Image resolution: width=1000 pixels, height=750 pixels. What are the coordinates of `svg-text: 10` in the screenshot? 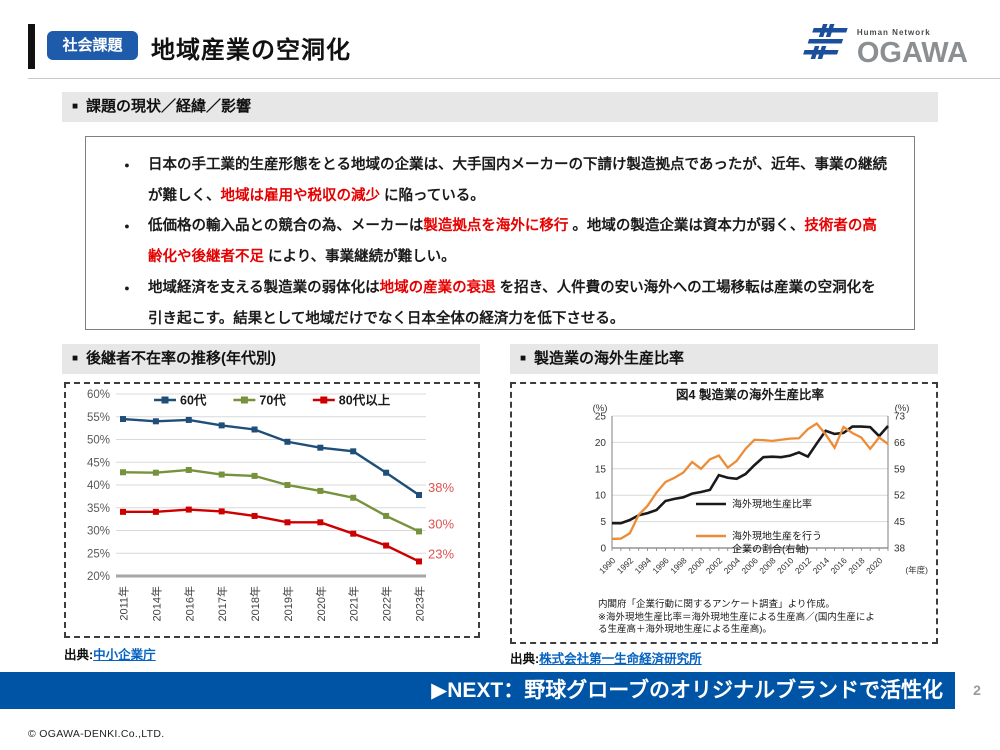 It's located at (601, 496).